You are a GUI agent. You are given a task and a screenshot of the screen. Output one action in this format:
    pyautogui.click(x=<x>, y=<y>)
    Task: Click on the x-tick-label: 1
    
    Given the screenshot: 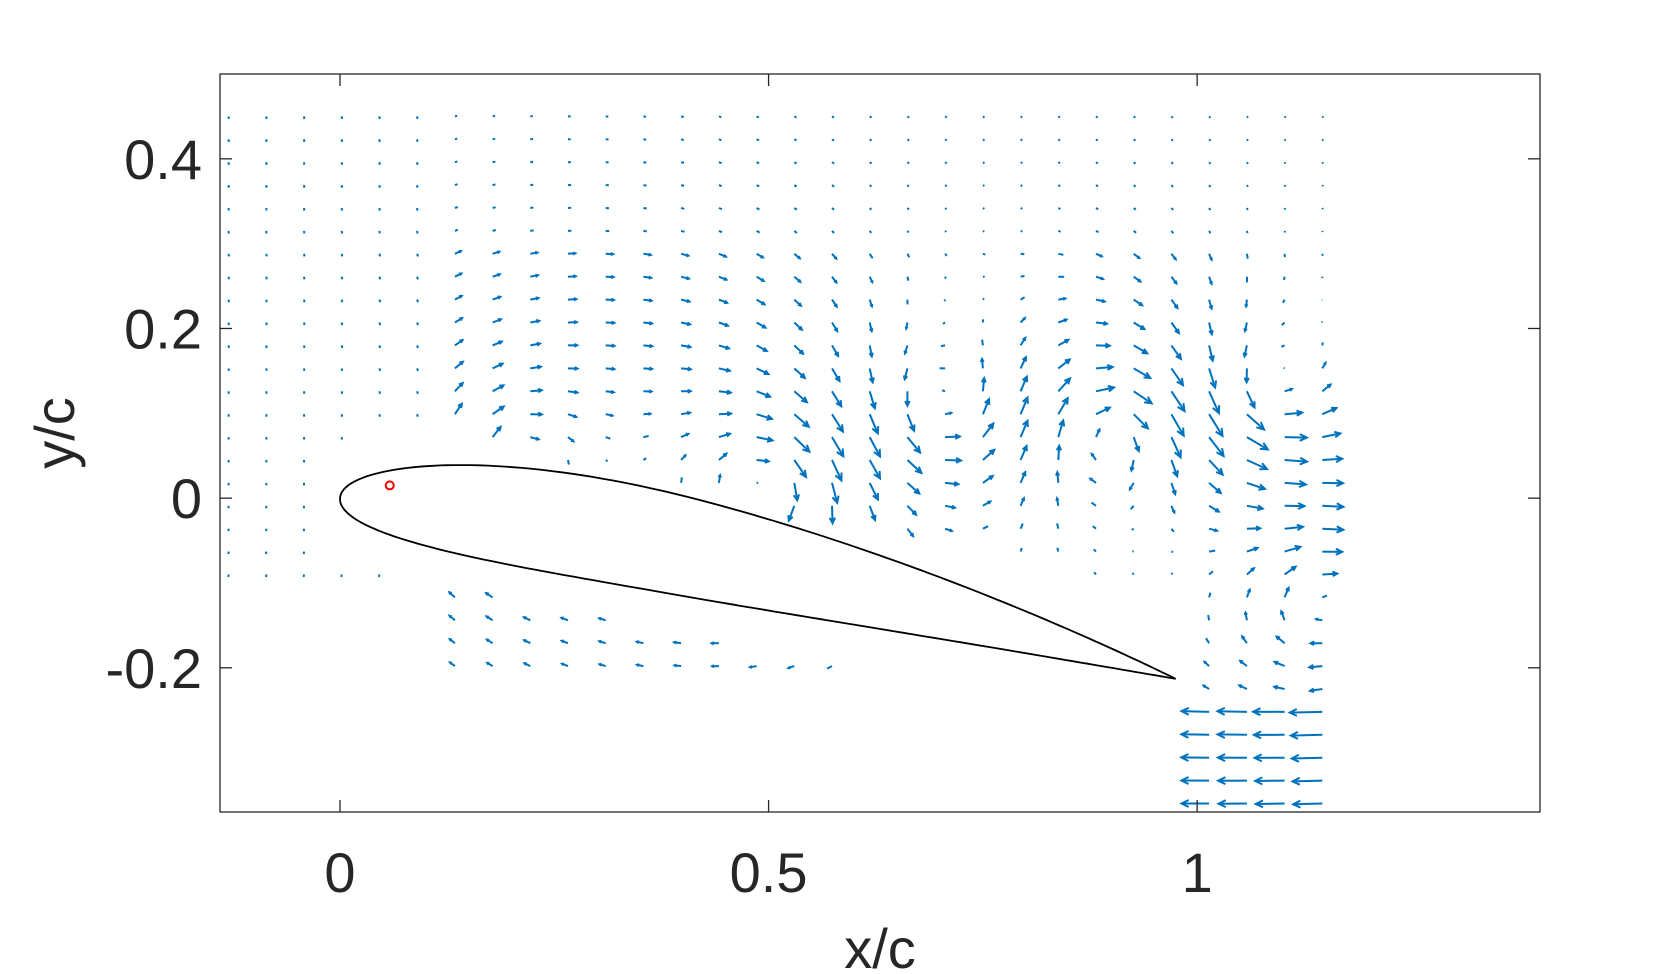 What is the action you would take?
    pyautogui.click(x=1197, y=872)
    